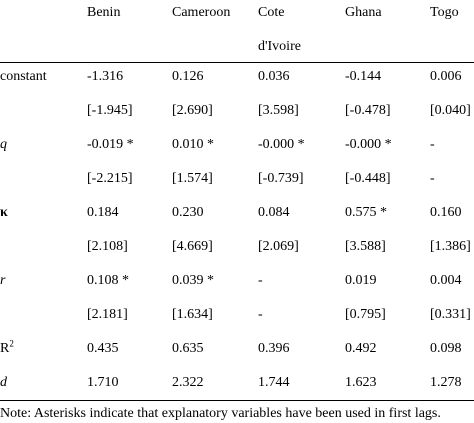 This screenshot has width=474, height=423. I want to click on row-label: r, so click(3, 280).